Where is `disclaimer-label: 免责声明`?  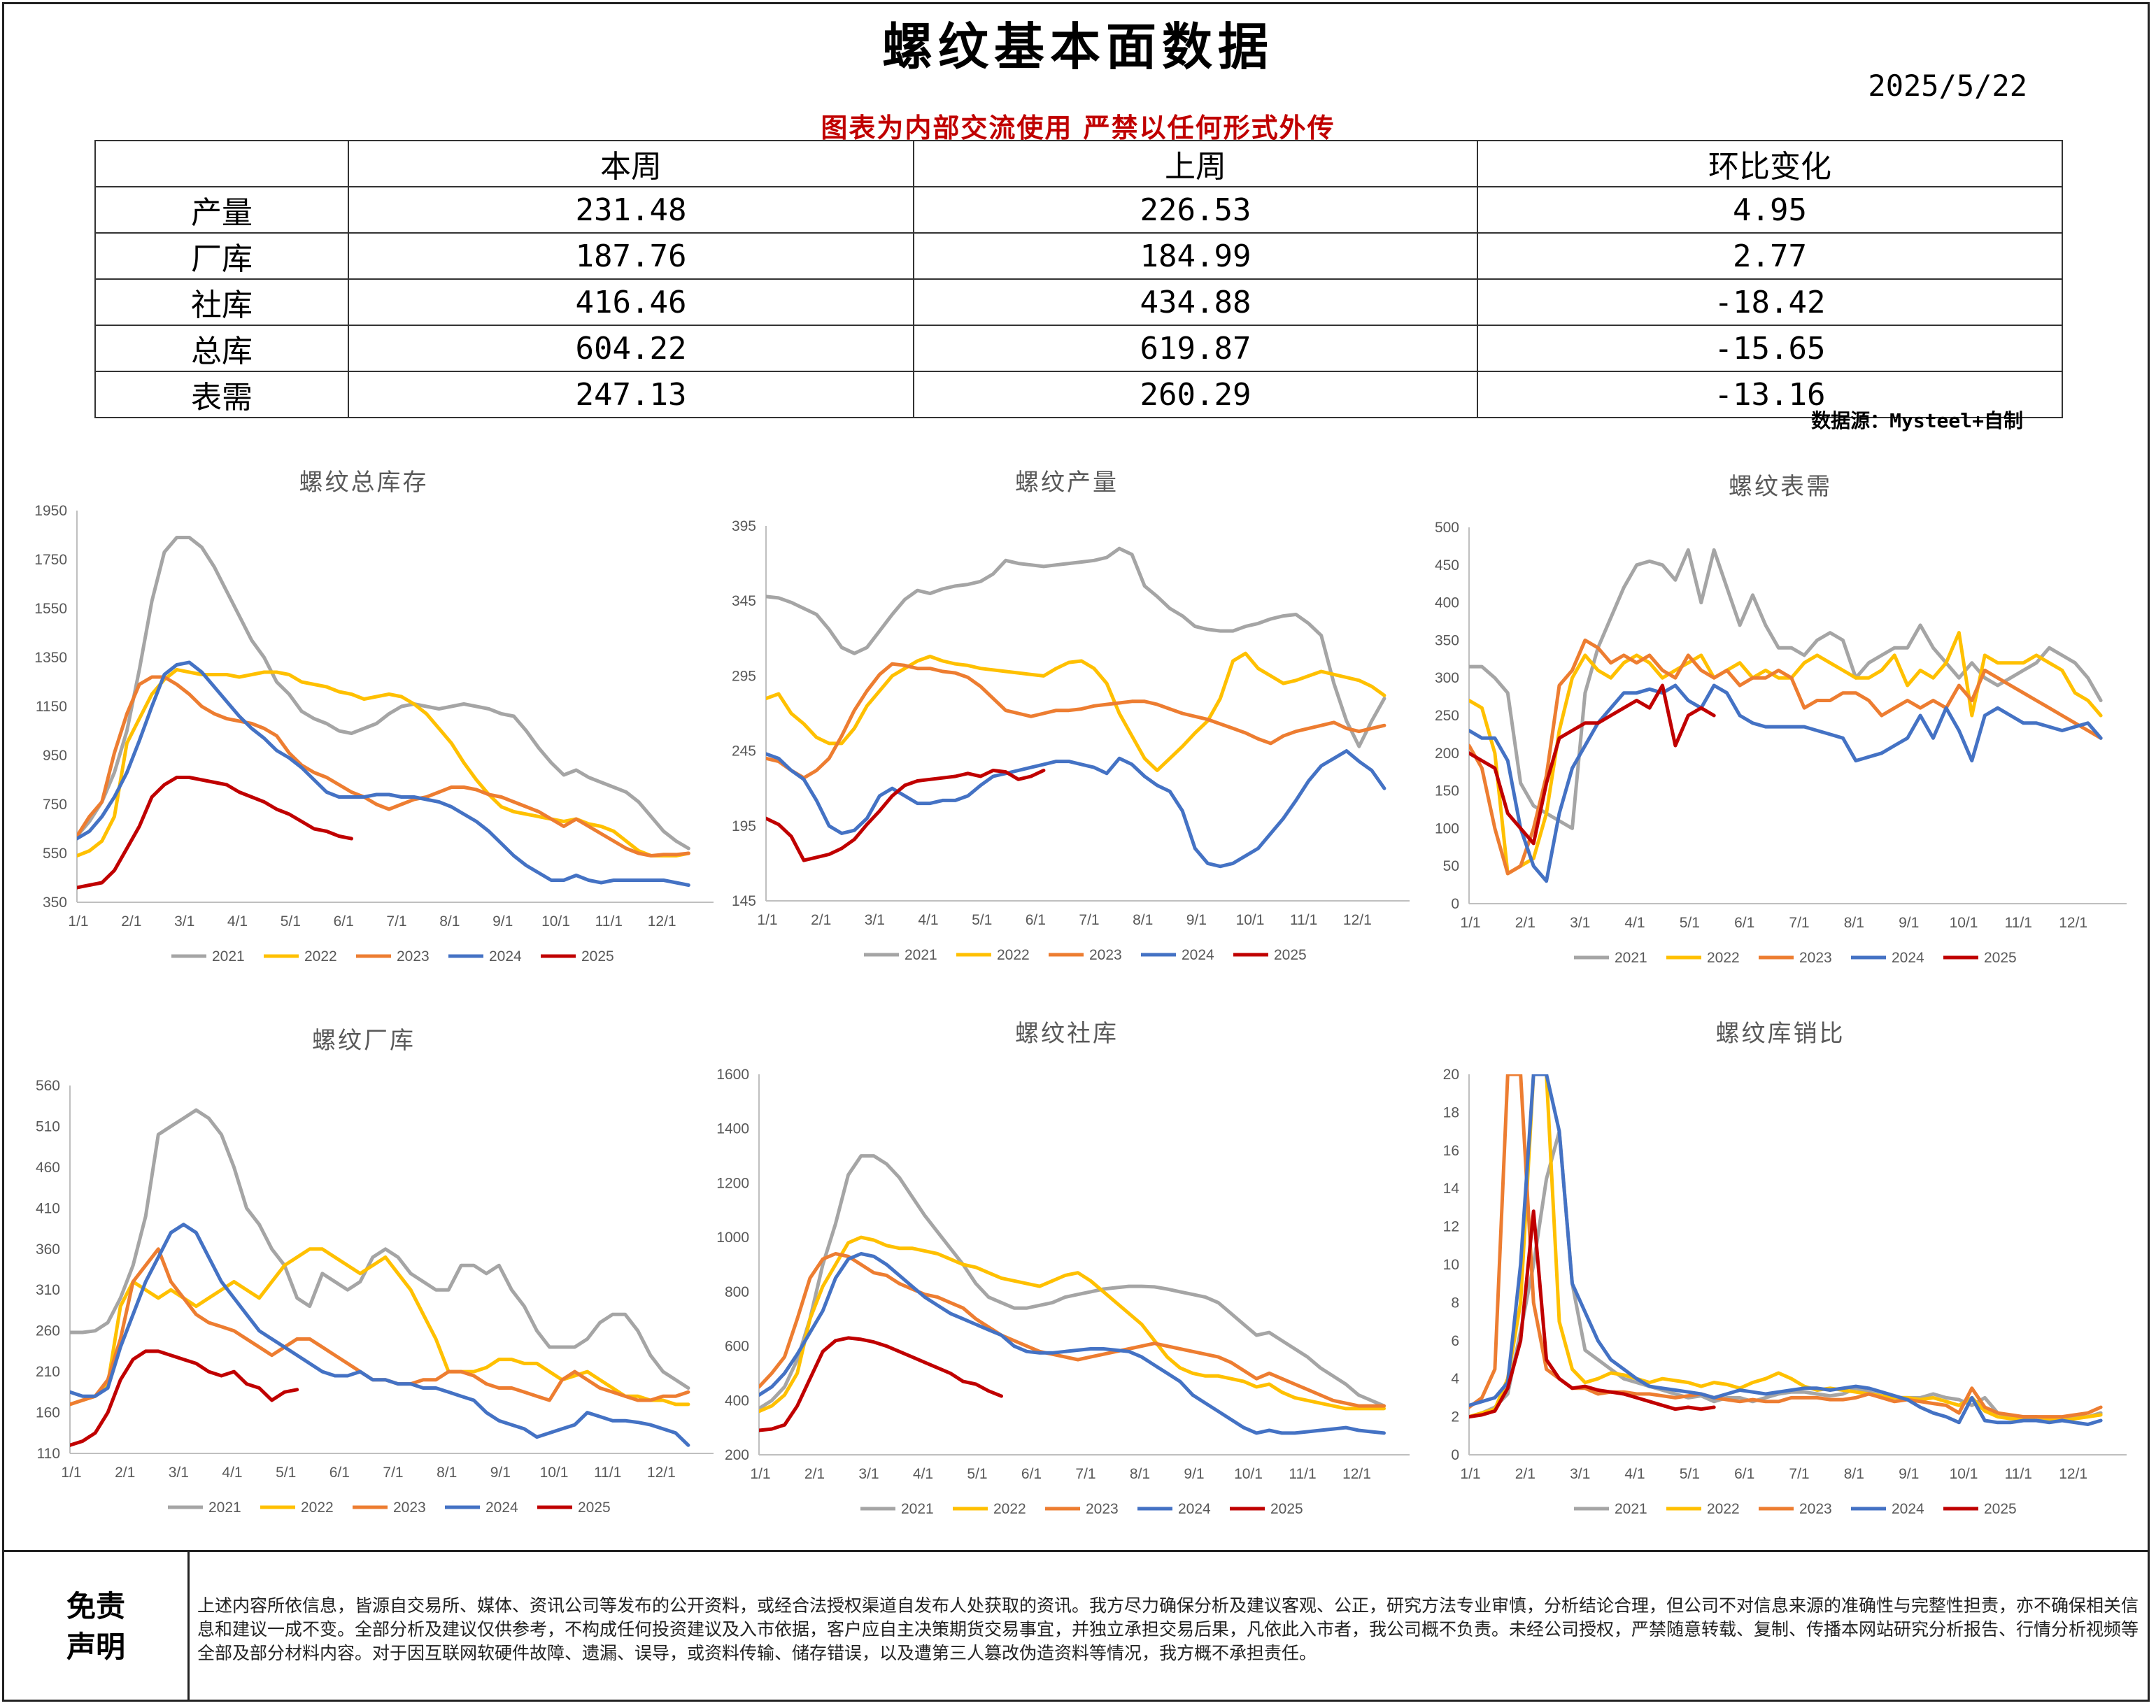
disclaimer-label: 免责声明 is located at coordinates (95, 1626).